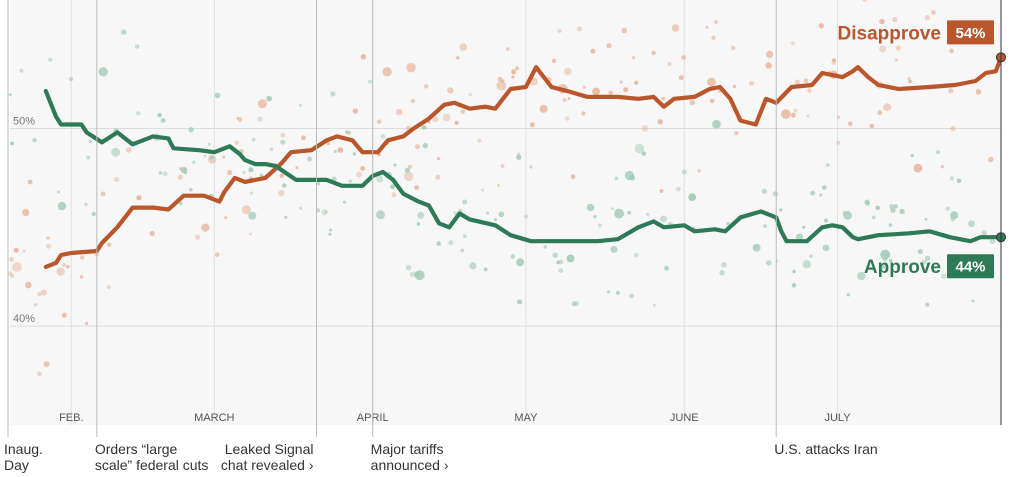 This screenshot has width=1011, height=477. Describe the element at coordinates (825, 449) in the screenshot. I see `annotation-line: U.S. attacks Iran` at that location.